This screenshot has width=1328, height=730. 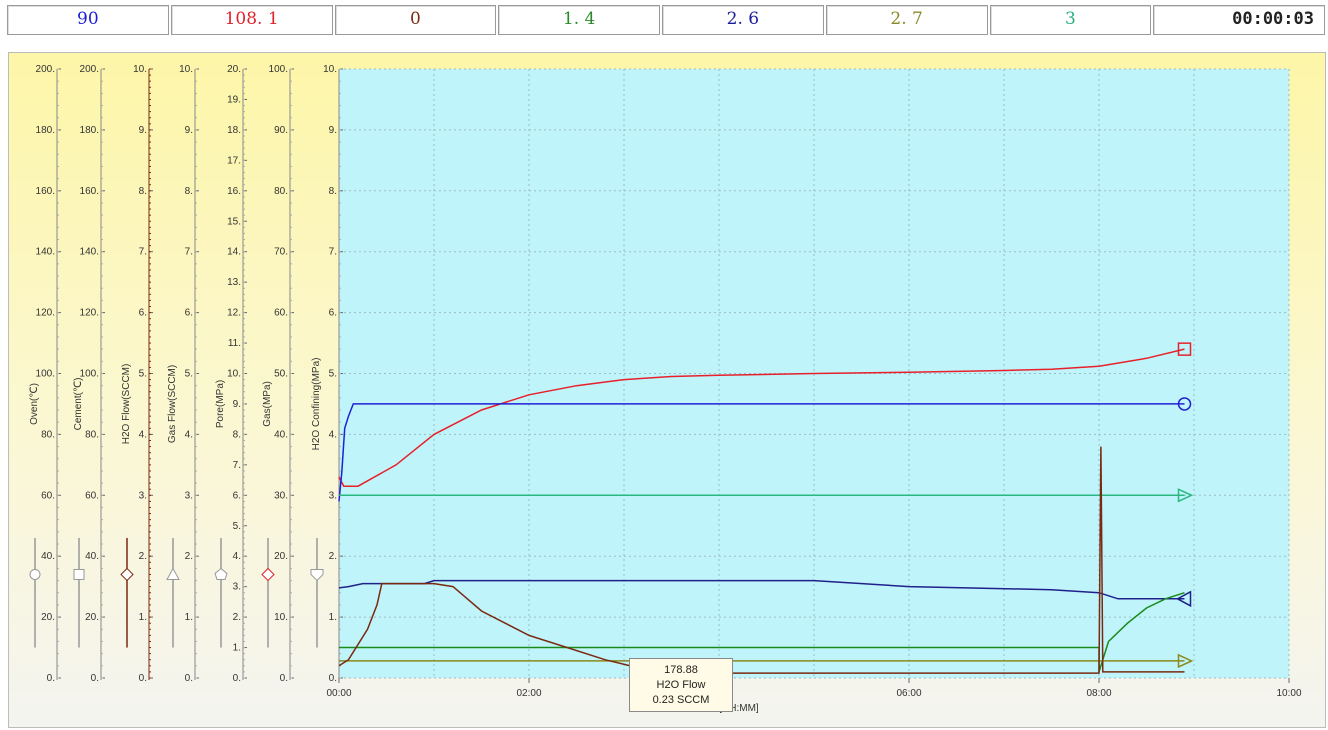 What do you see at coordinates (281, 556) in the screenshot?
I see `axis-tick-label-gas: 20.` at bounding box center [281, 556].